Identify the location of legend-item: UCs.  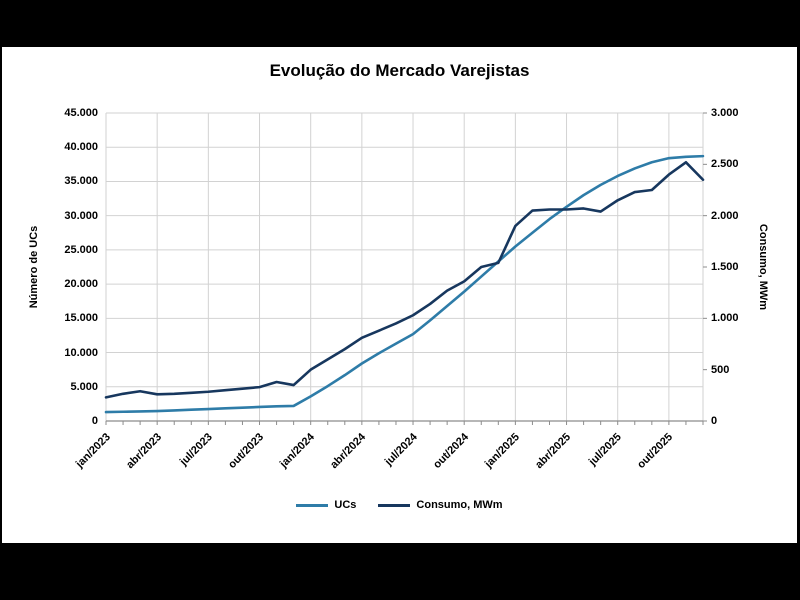
(326, 505).